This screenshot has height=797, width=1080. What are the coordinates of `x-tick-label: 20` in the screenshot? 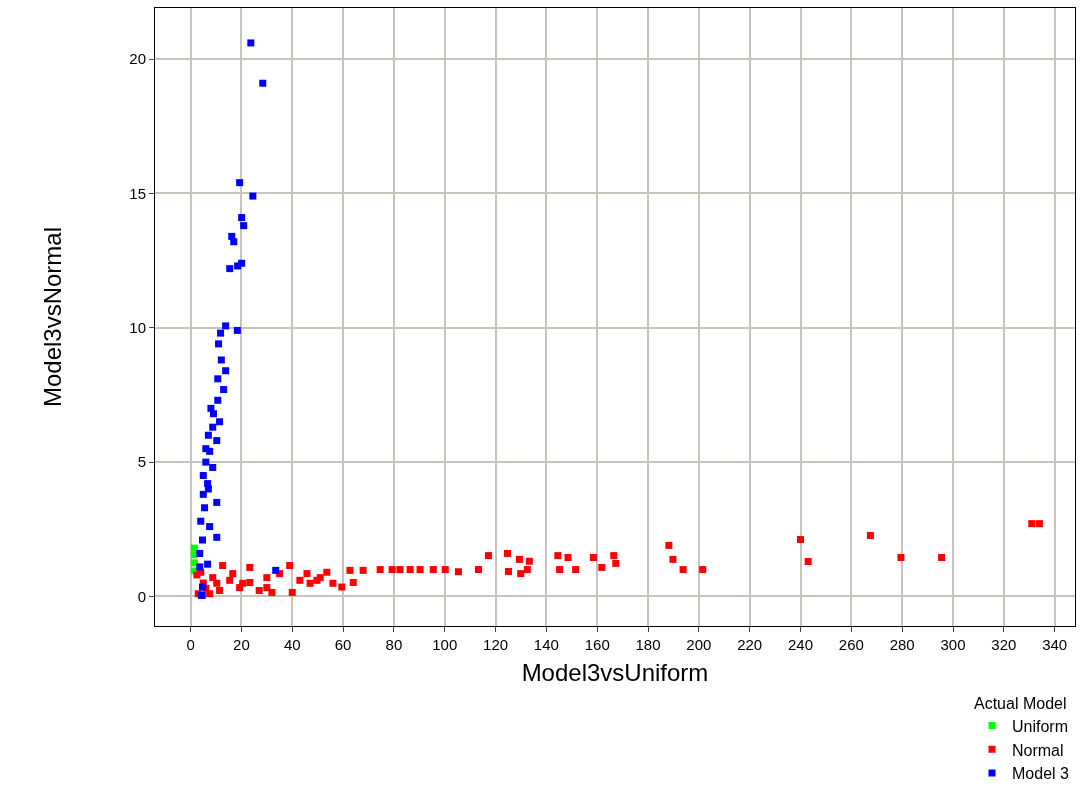 It's located at (241, 644).